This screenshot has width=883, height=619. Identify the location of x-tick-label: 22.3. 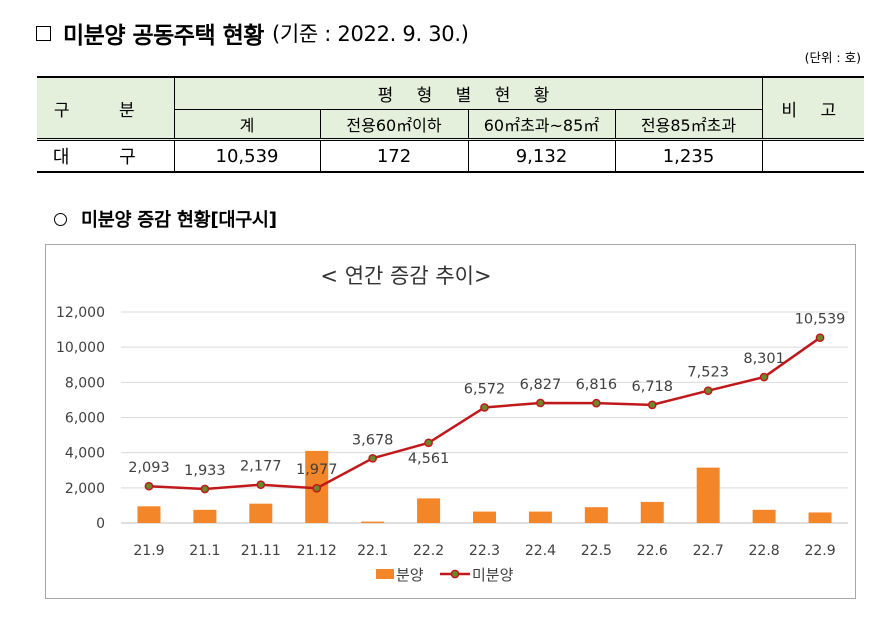
(484, 551).